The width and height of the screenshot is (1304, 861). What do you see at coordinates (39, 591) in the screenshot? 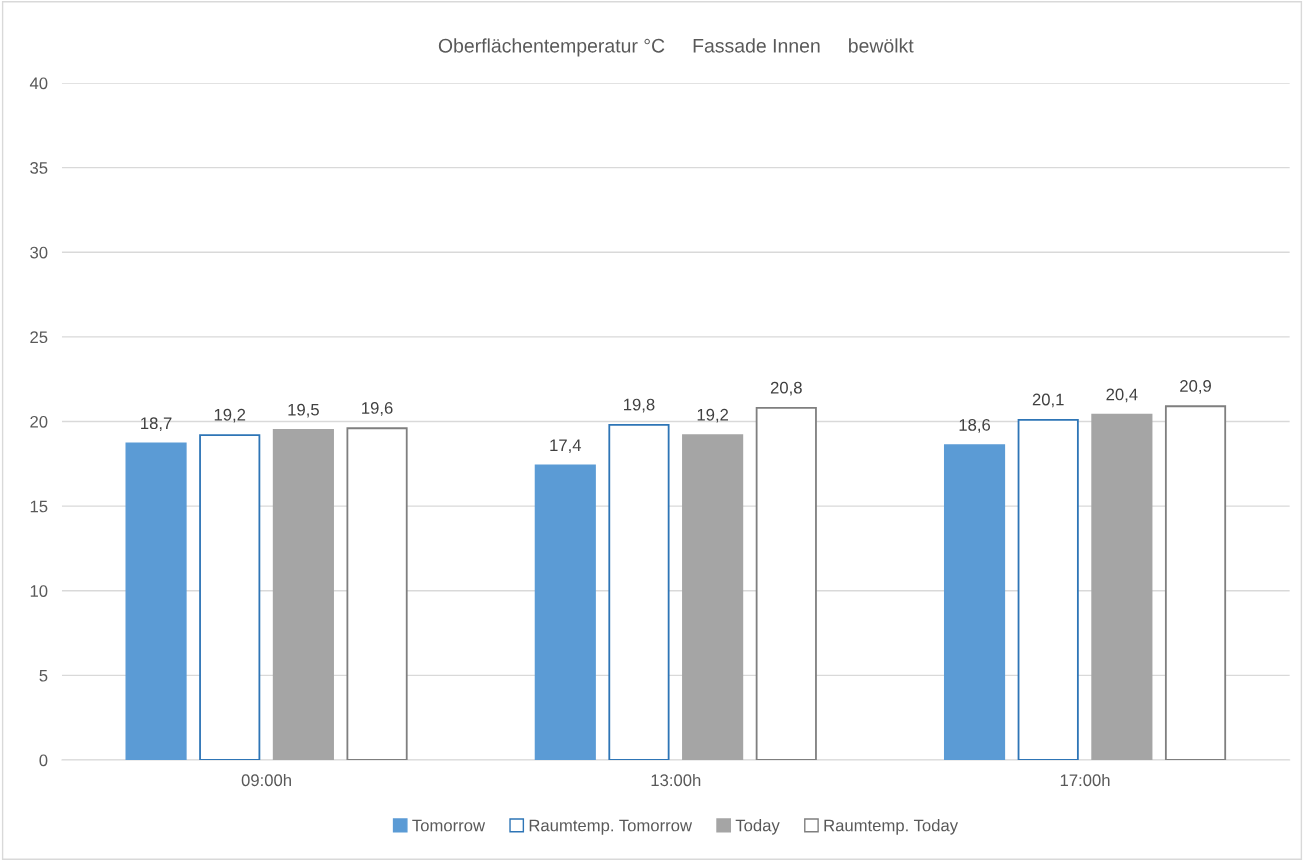
I see `y-tick-label: 10` at bounding box center [39, 591].